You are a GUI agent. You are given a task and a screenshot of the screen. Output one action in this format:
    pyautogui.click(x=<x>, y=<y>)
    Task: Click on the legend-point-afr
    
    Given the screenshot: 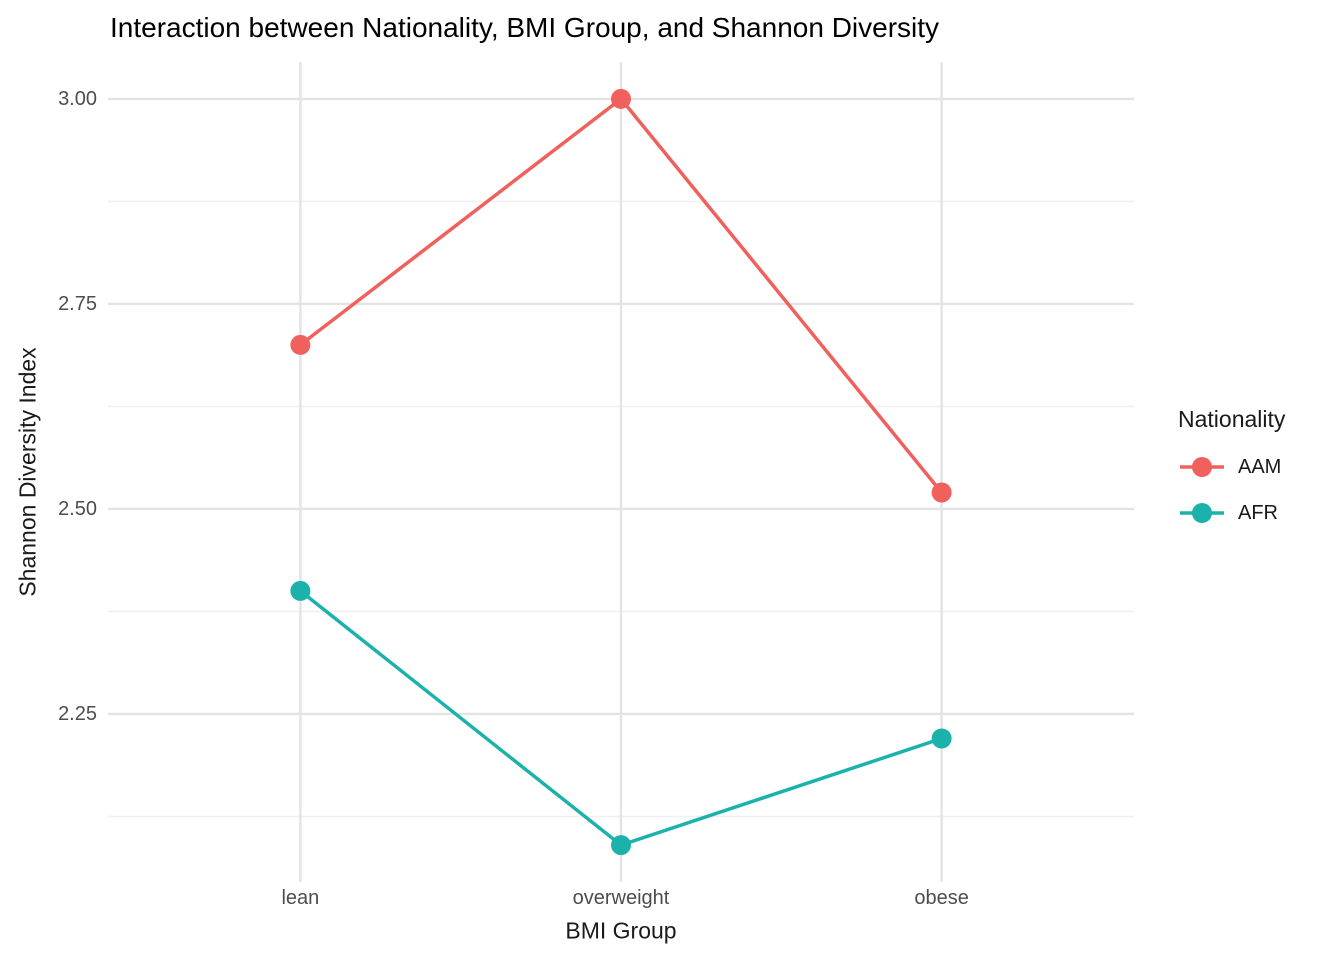 What is the action you would take?
    pyautogui.click(x=1202, y=513)
    